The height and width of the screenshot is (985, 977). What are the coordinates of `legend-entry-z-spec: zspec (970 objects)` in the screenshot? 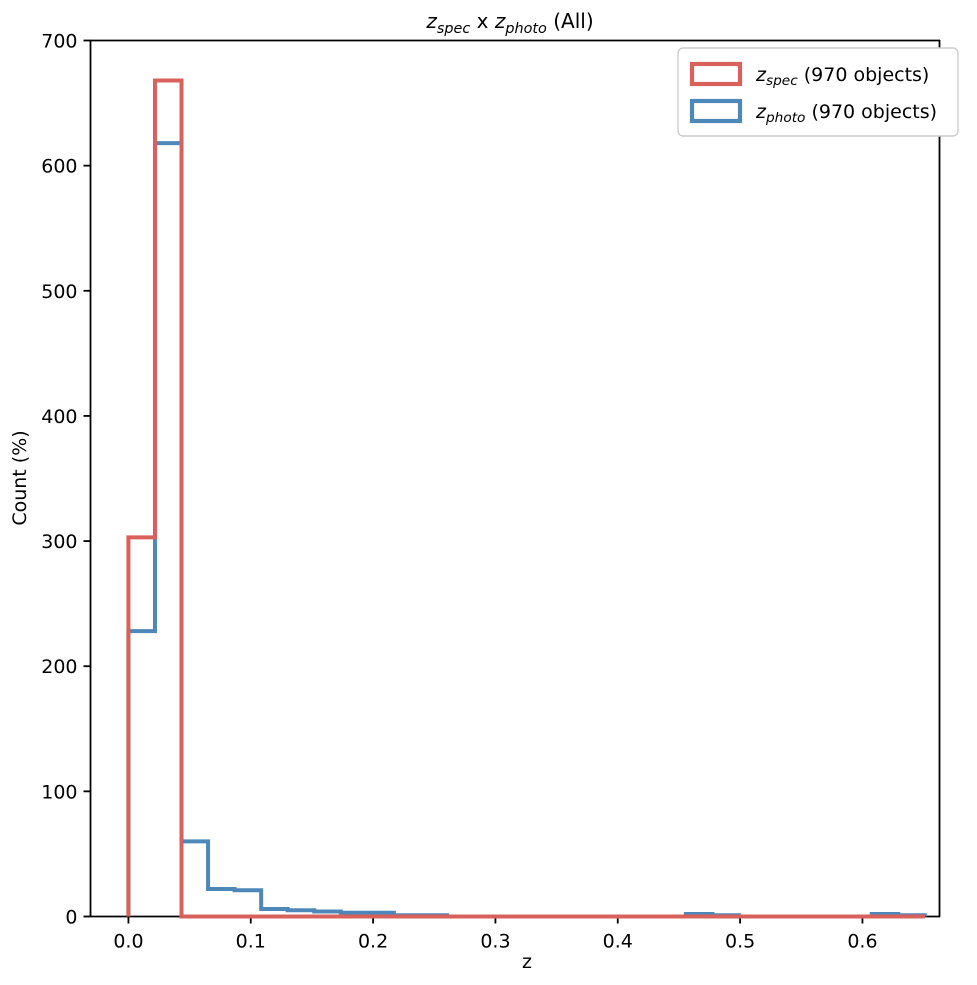 It's located at (809, 75).